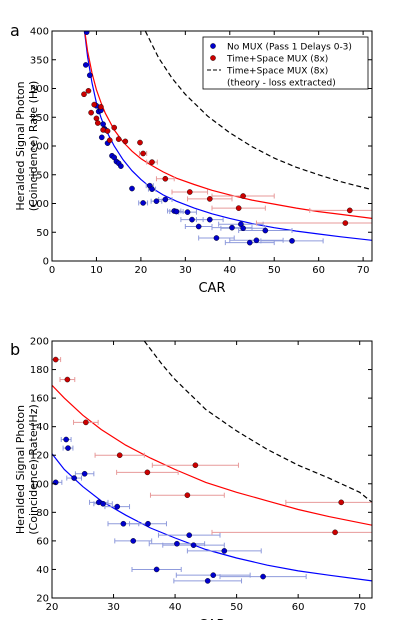 This screenshot has height=620, width=415. I want to click on y-tick-label: 250, so click(39, 118).